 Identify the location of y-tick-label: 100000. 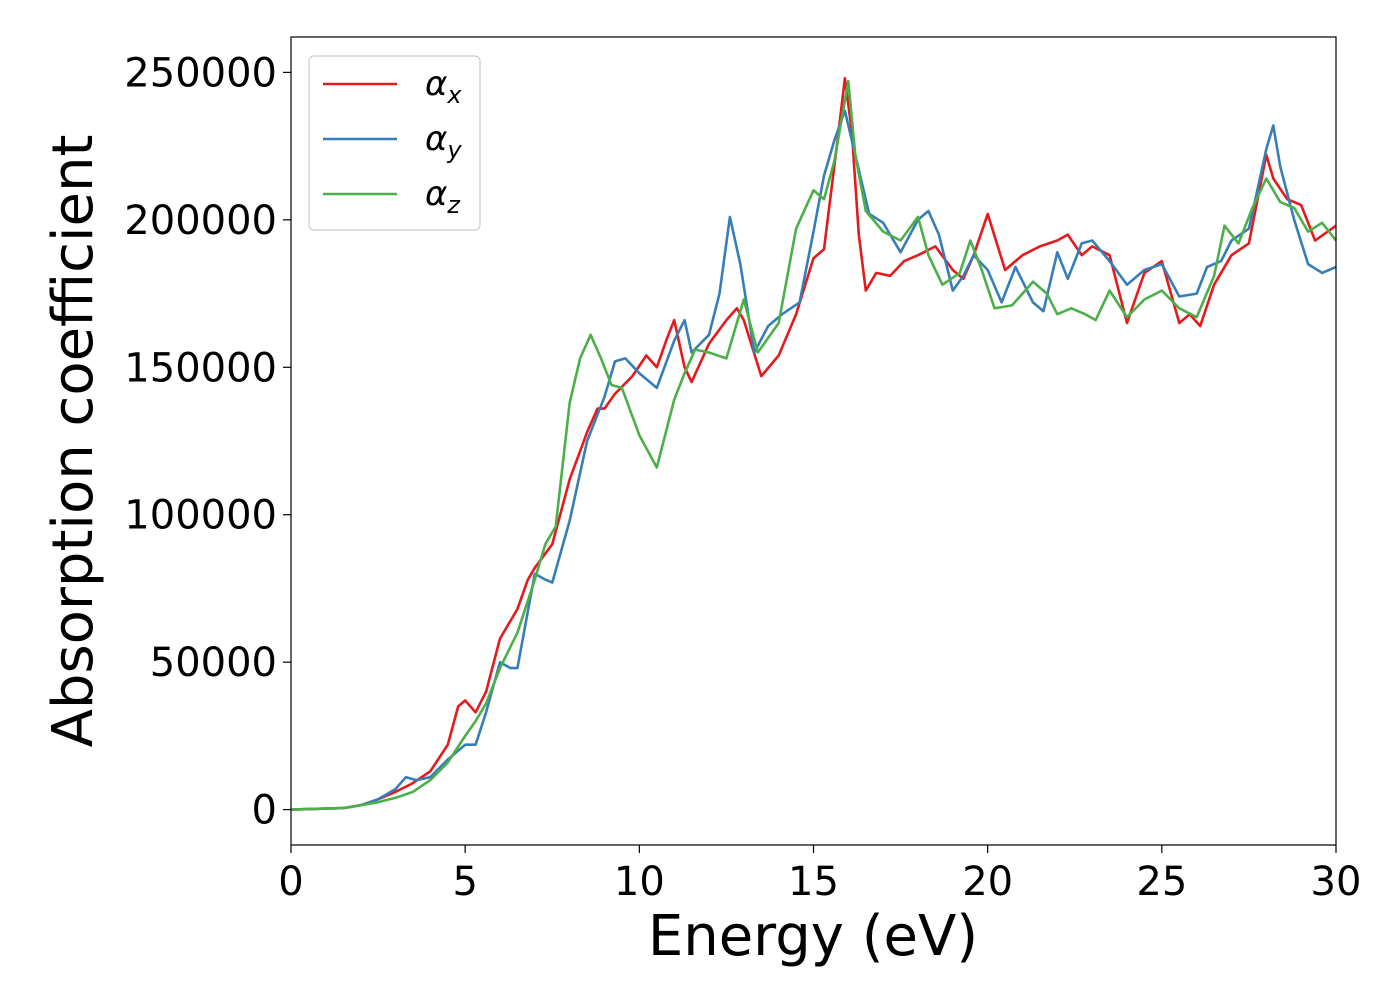
(200, 516).